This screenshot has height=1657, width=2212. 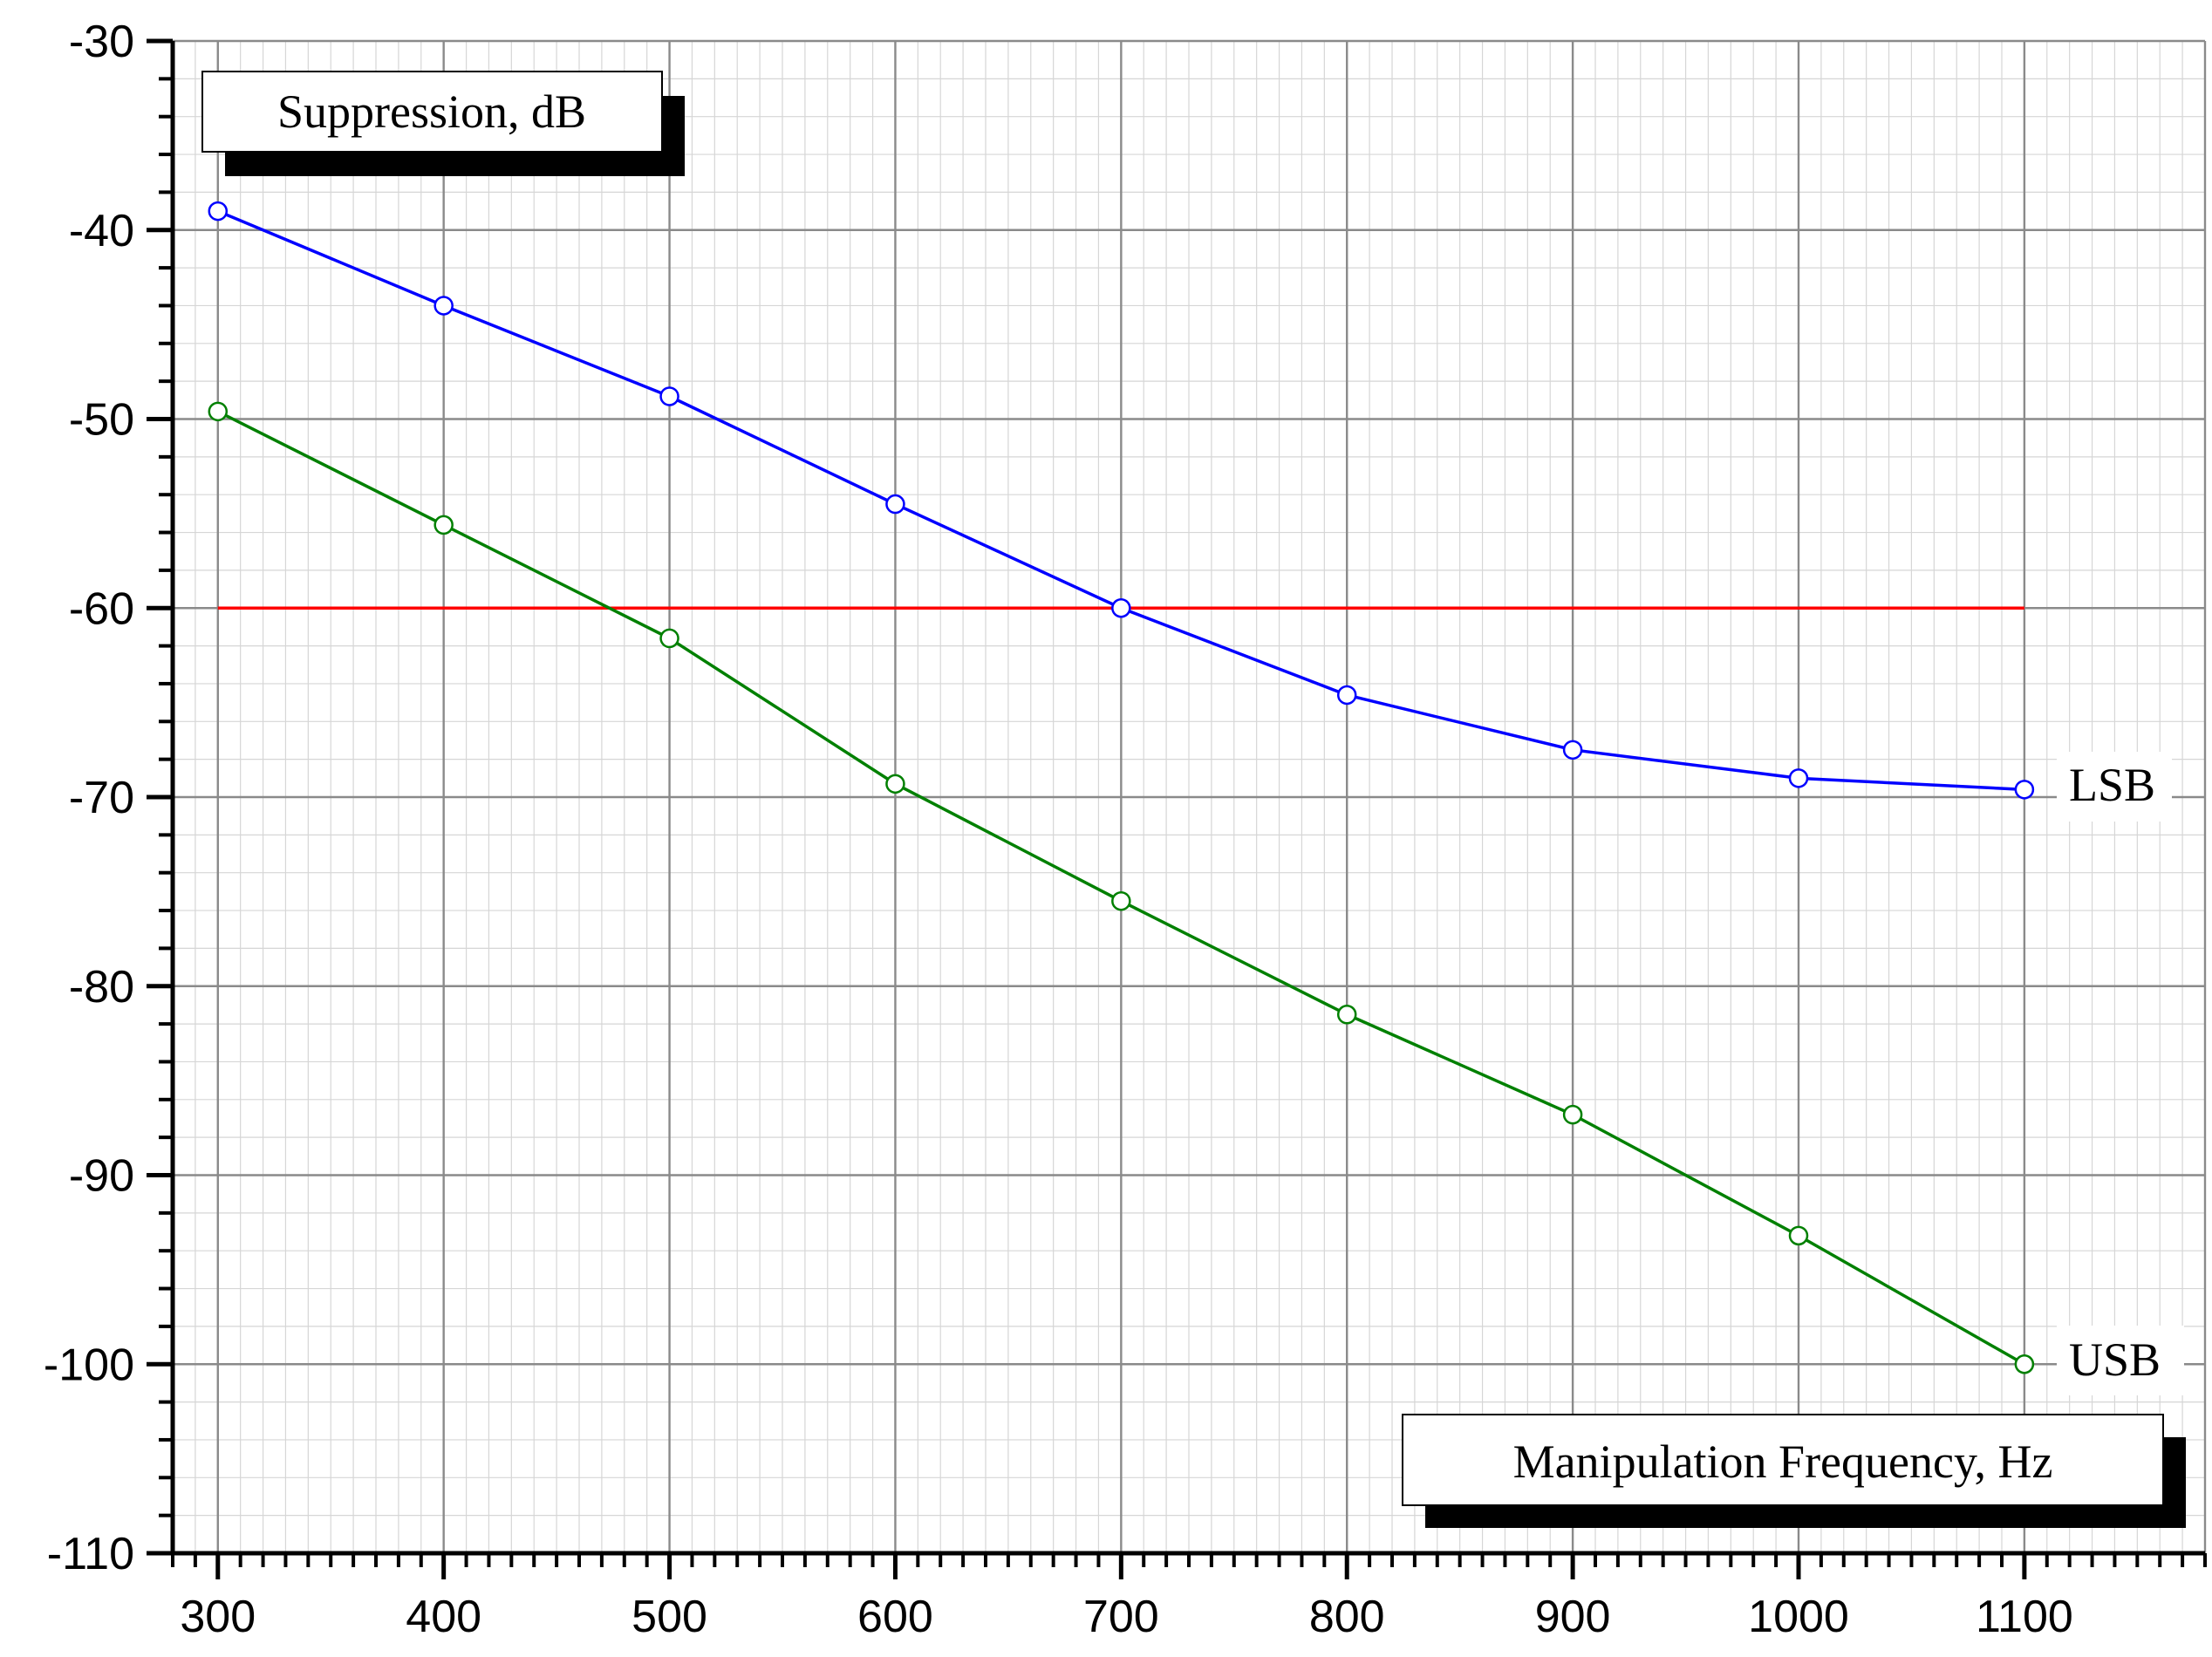 I want to click on x-tick-label: 400, so click(x=443, y=1617).